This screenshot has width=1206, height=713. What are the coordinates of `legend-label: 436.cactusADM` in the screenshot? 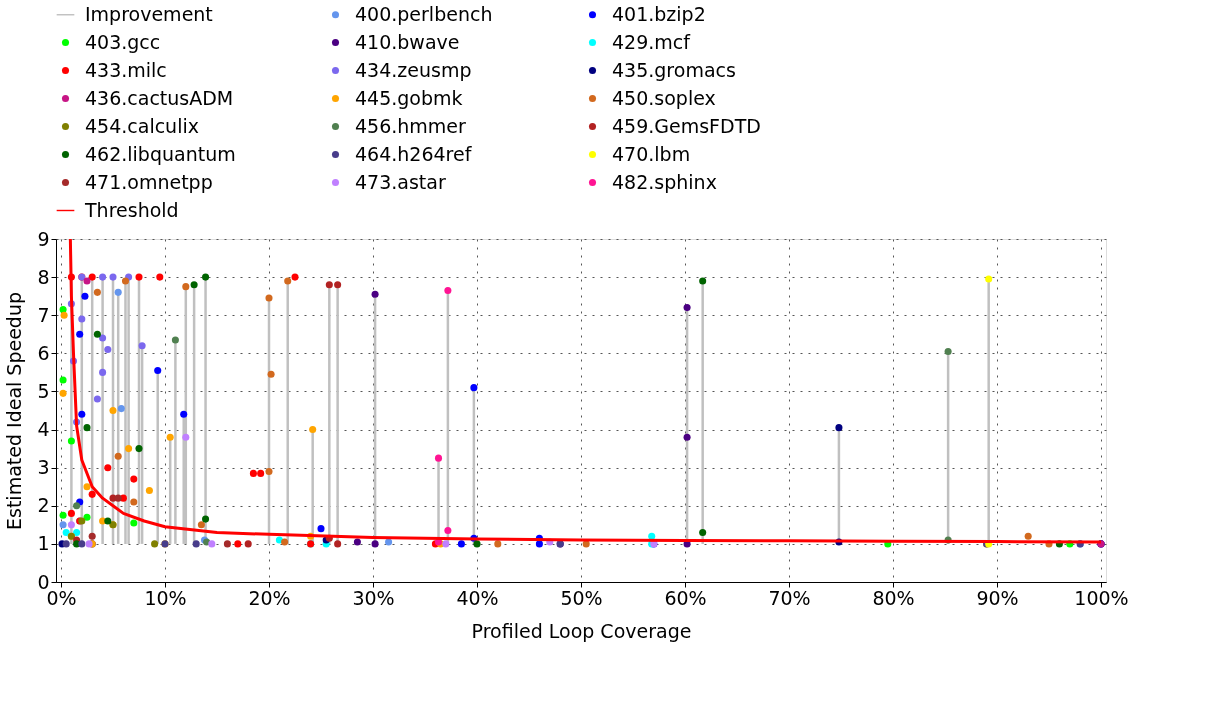 It's located at (159, 97).